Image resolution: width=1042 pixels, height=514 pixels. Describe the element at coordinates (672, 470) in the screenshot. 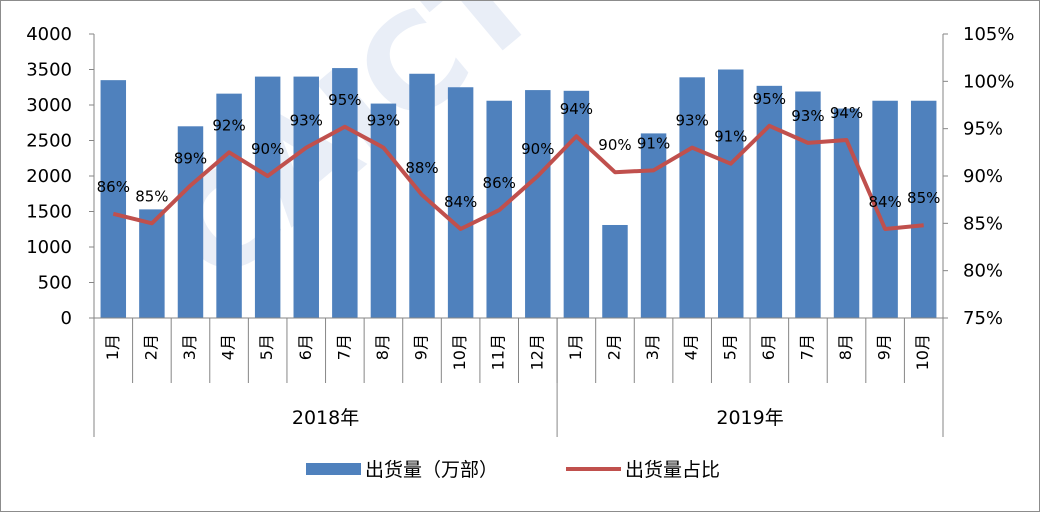

I see `legend-line-label: 出货量占比` at that location.